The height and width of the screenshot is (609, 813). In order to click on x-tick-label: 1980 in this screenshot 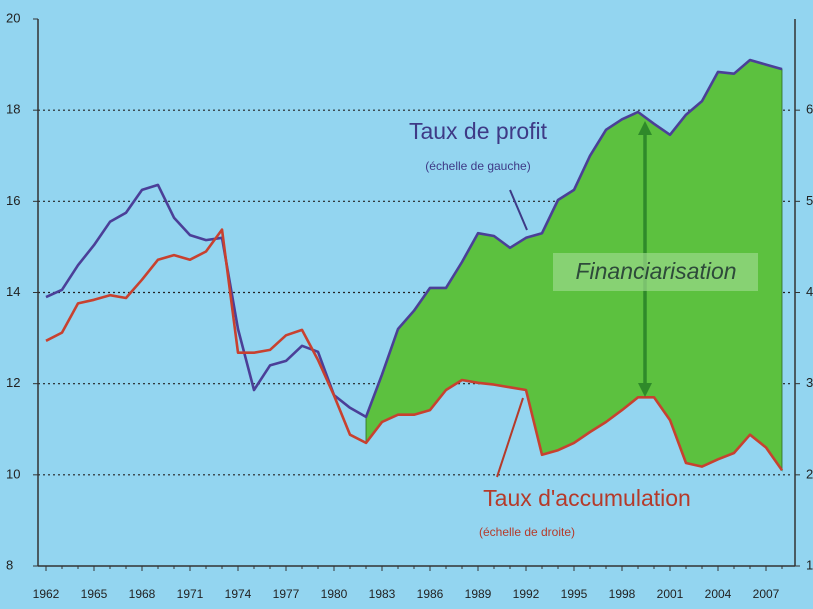, I will do `click(334, 594)`.